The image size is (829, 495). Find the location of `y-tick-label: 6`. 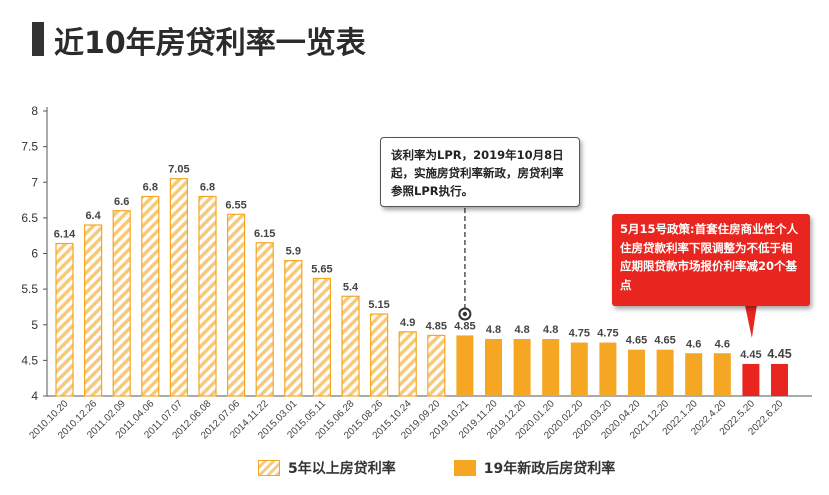

y-tick-label: 6 is located at coordinates (34, 254).